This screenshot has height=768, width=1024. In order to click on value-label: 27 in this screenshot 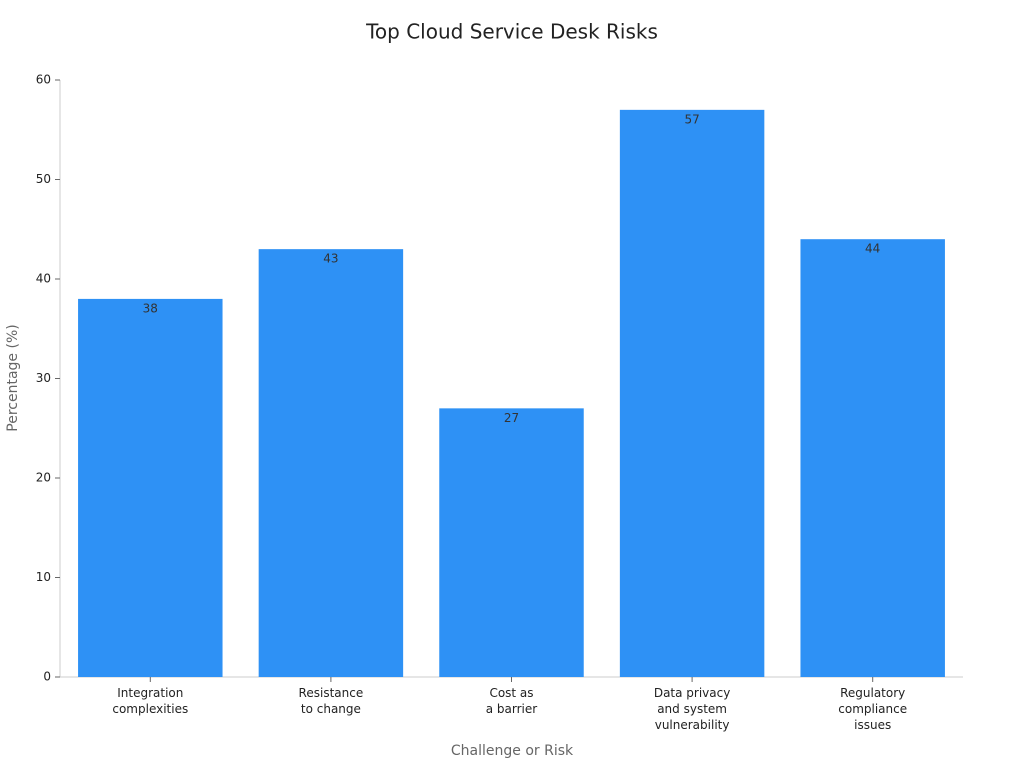, I will do `click(511, 418)`.